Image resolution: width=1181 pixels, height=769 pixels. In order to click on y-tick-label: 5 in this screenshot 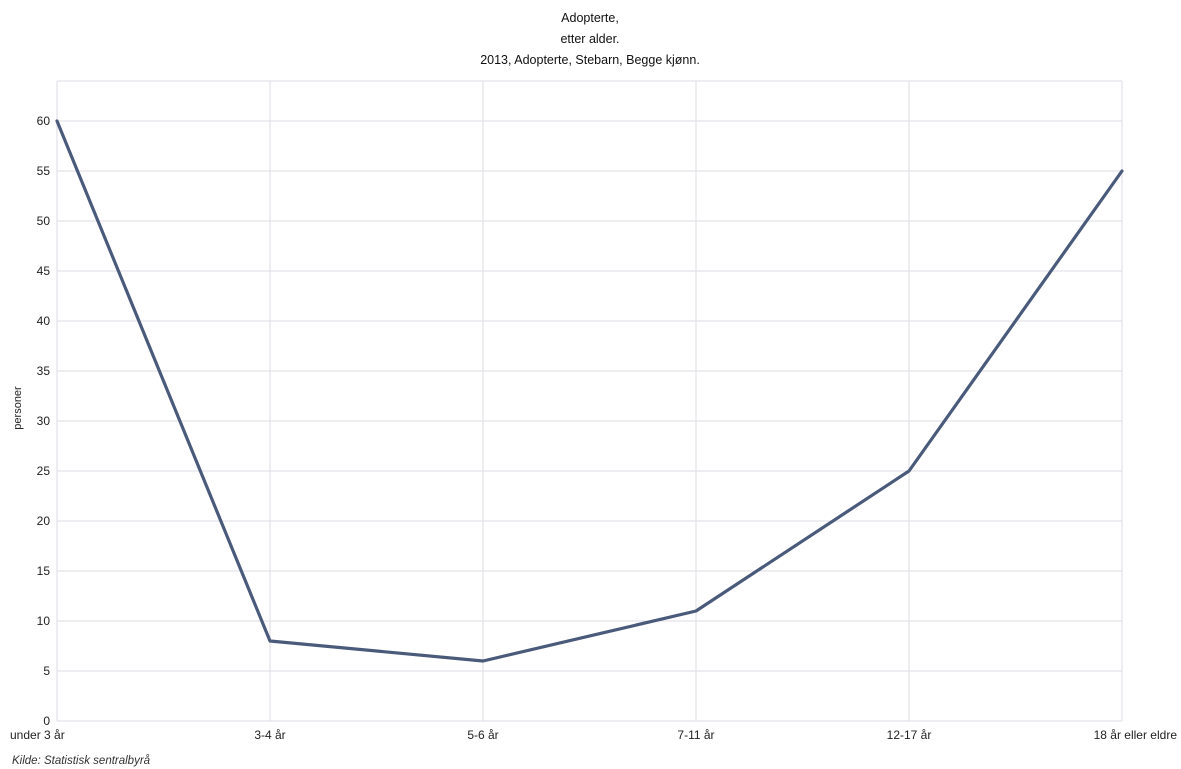, I will do `click(46, 671)`.